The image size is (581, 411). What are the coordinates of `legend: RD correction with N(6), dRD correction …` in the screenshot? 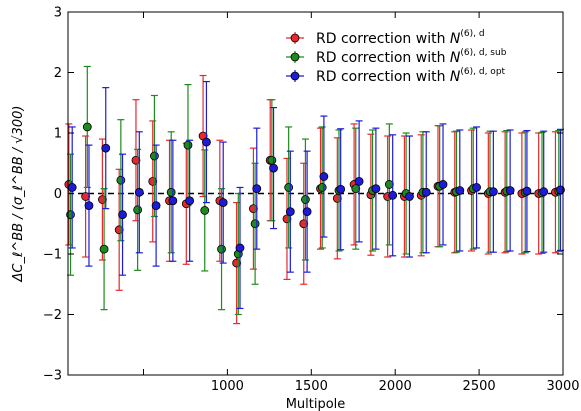 It's located at (396, 57).